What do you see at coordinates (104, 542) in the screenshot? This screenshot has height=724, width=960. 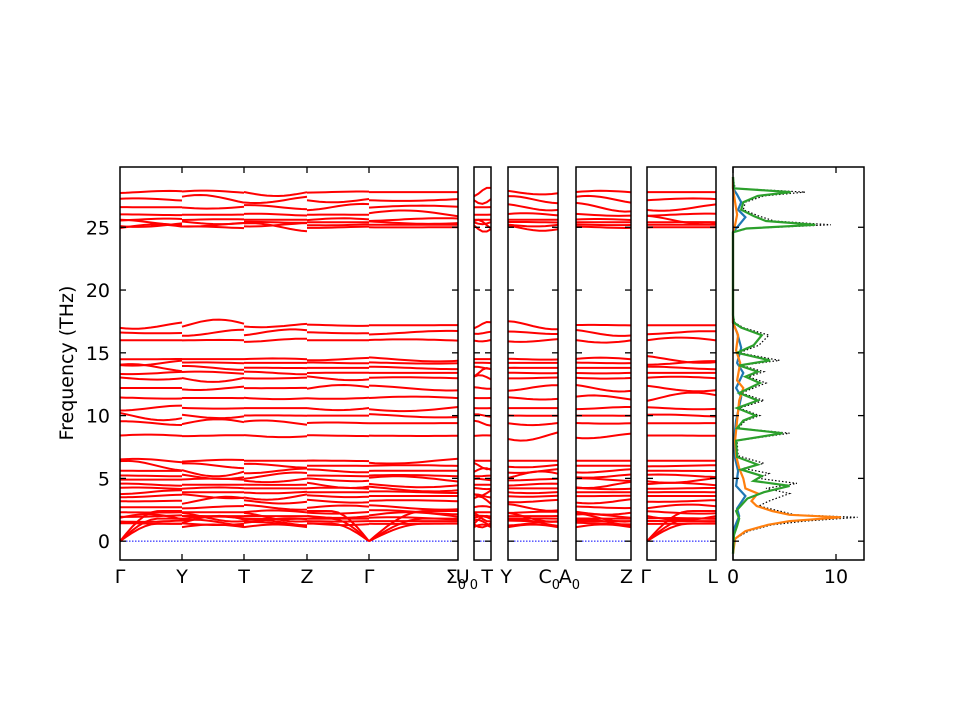 I see `y-tick-label: 0` at bounding box center [104, 542].